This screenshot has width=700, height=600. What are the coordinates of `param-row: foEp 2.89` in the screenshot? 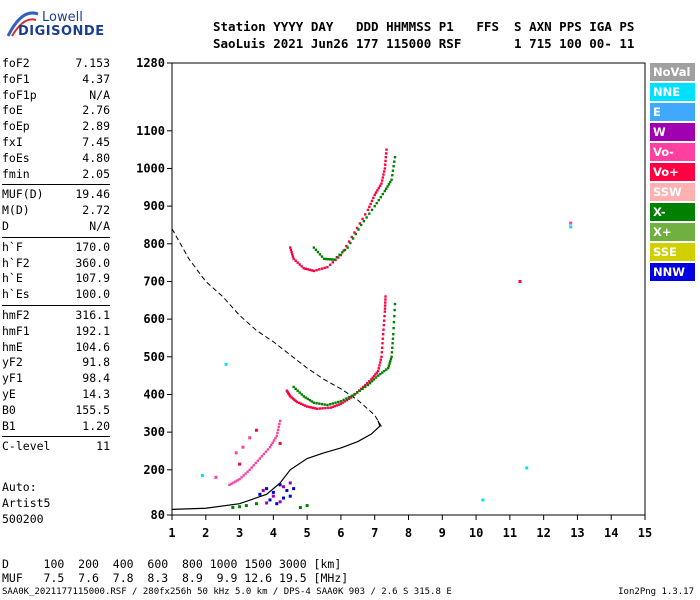 It's located at (56, 127).